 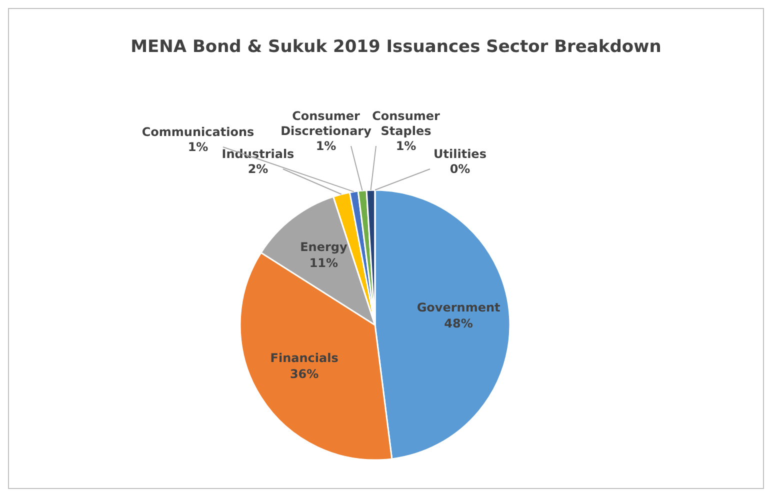 What do you see at coordinates (460, 154) in the screenshot?
I see `category-label: Utilities` at bounding box center [460, 154].